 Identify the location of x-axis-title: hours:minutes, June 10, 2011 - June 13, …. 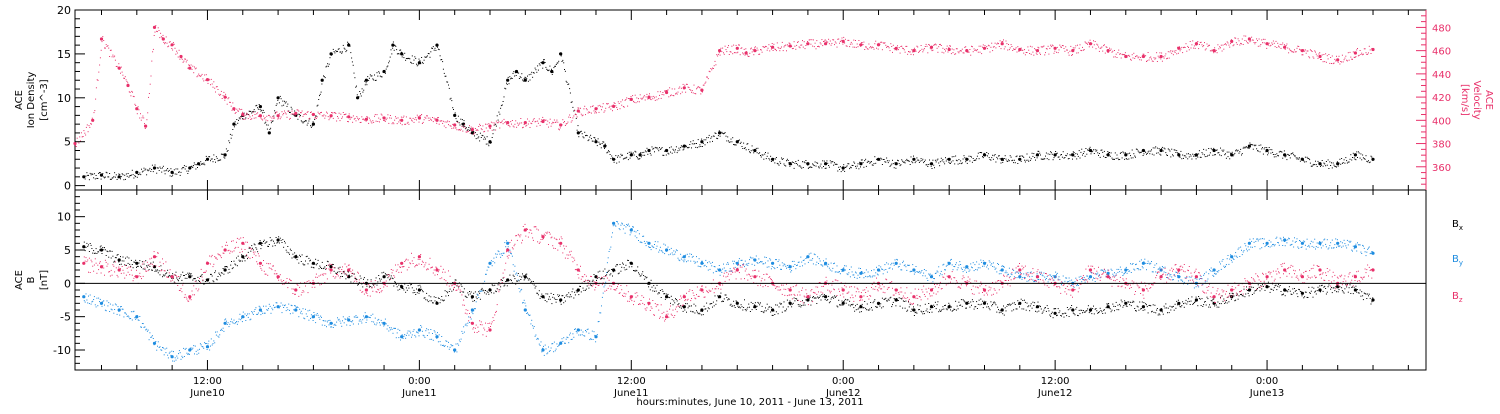
(749, 402).